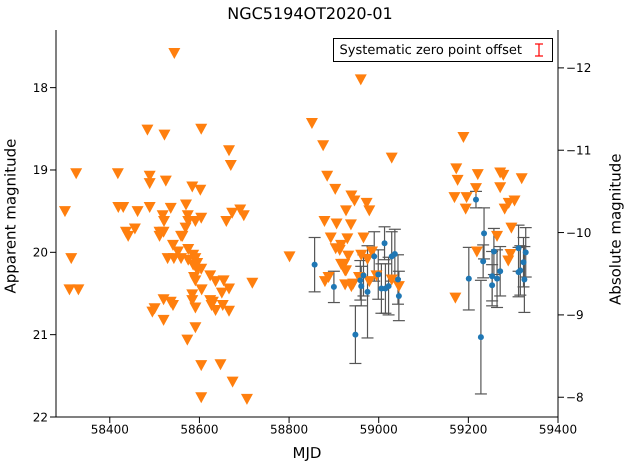 This screenshot has width=625, height=468. What do you see at coordinates (289, 429) in the screenshot?
I see `x-tick-label: 58800` at bounding box center [289, 429].